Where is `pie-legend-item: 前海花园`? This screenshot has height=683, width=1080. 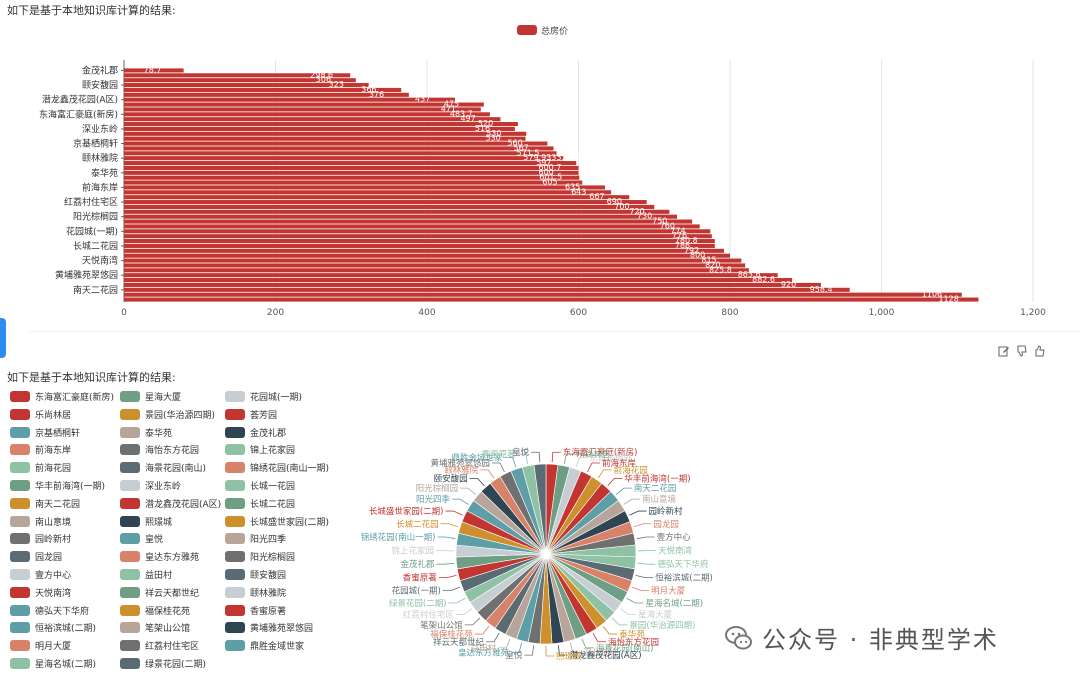
pie-legend-item: 前海花园 is located at coordinates (40, 467).